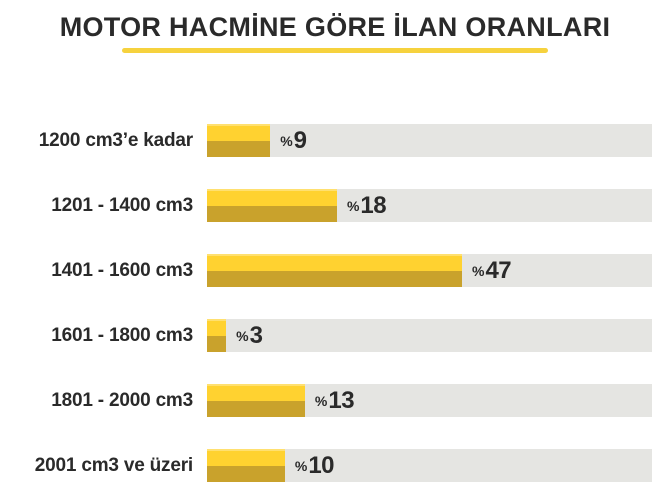 This screenshot has width=670, height=495. What do you see at coordinates (122, 270) in the screenshot?
I see `category-label: 1401 - 1600 cm3` at bounding box center [122, 270].